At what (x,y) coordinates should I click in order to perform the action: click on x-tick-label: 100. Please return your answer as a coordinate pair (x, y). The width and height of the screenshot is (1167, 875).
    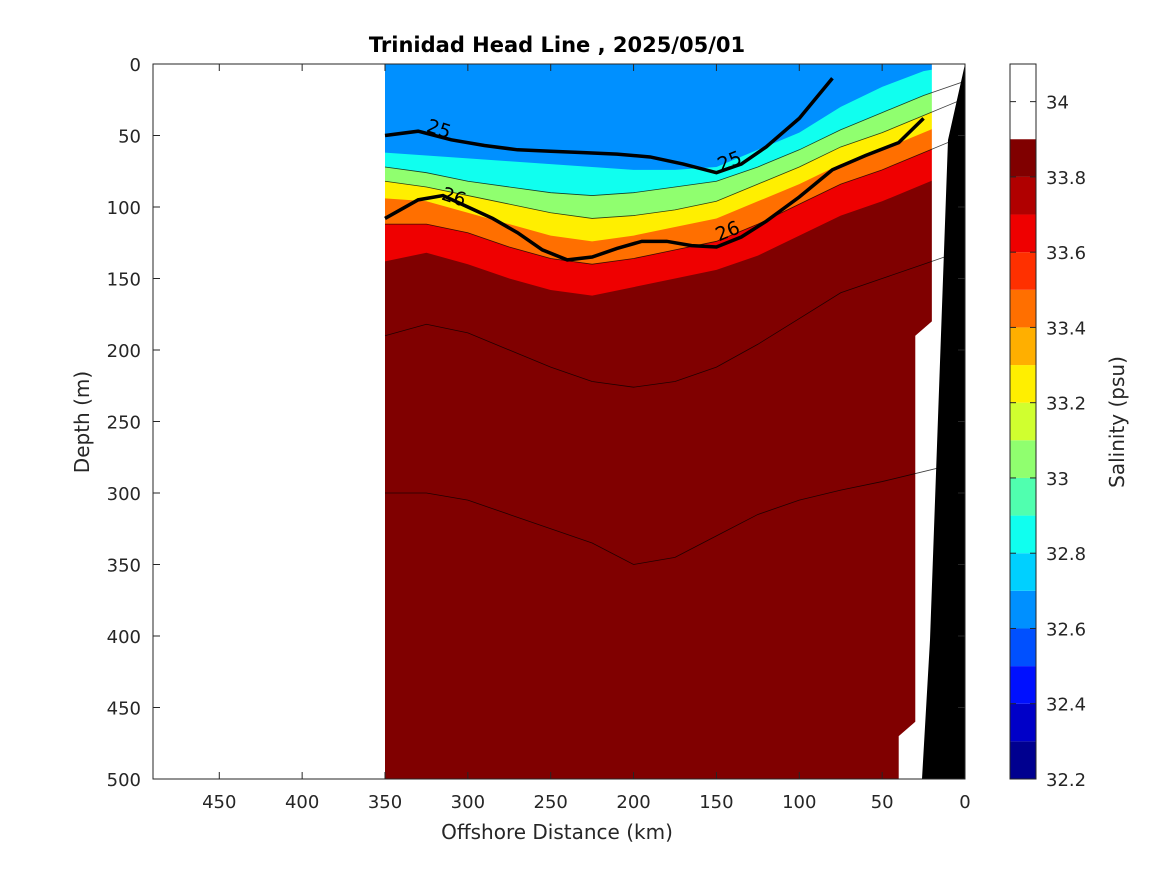
    Looking at the image, I should click on (799, 802).